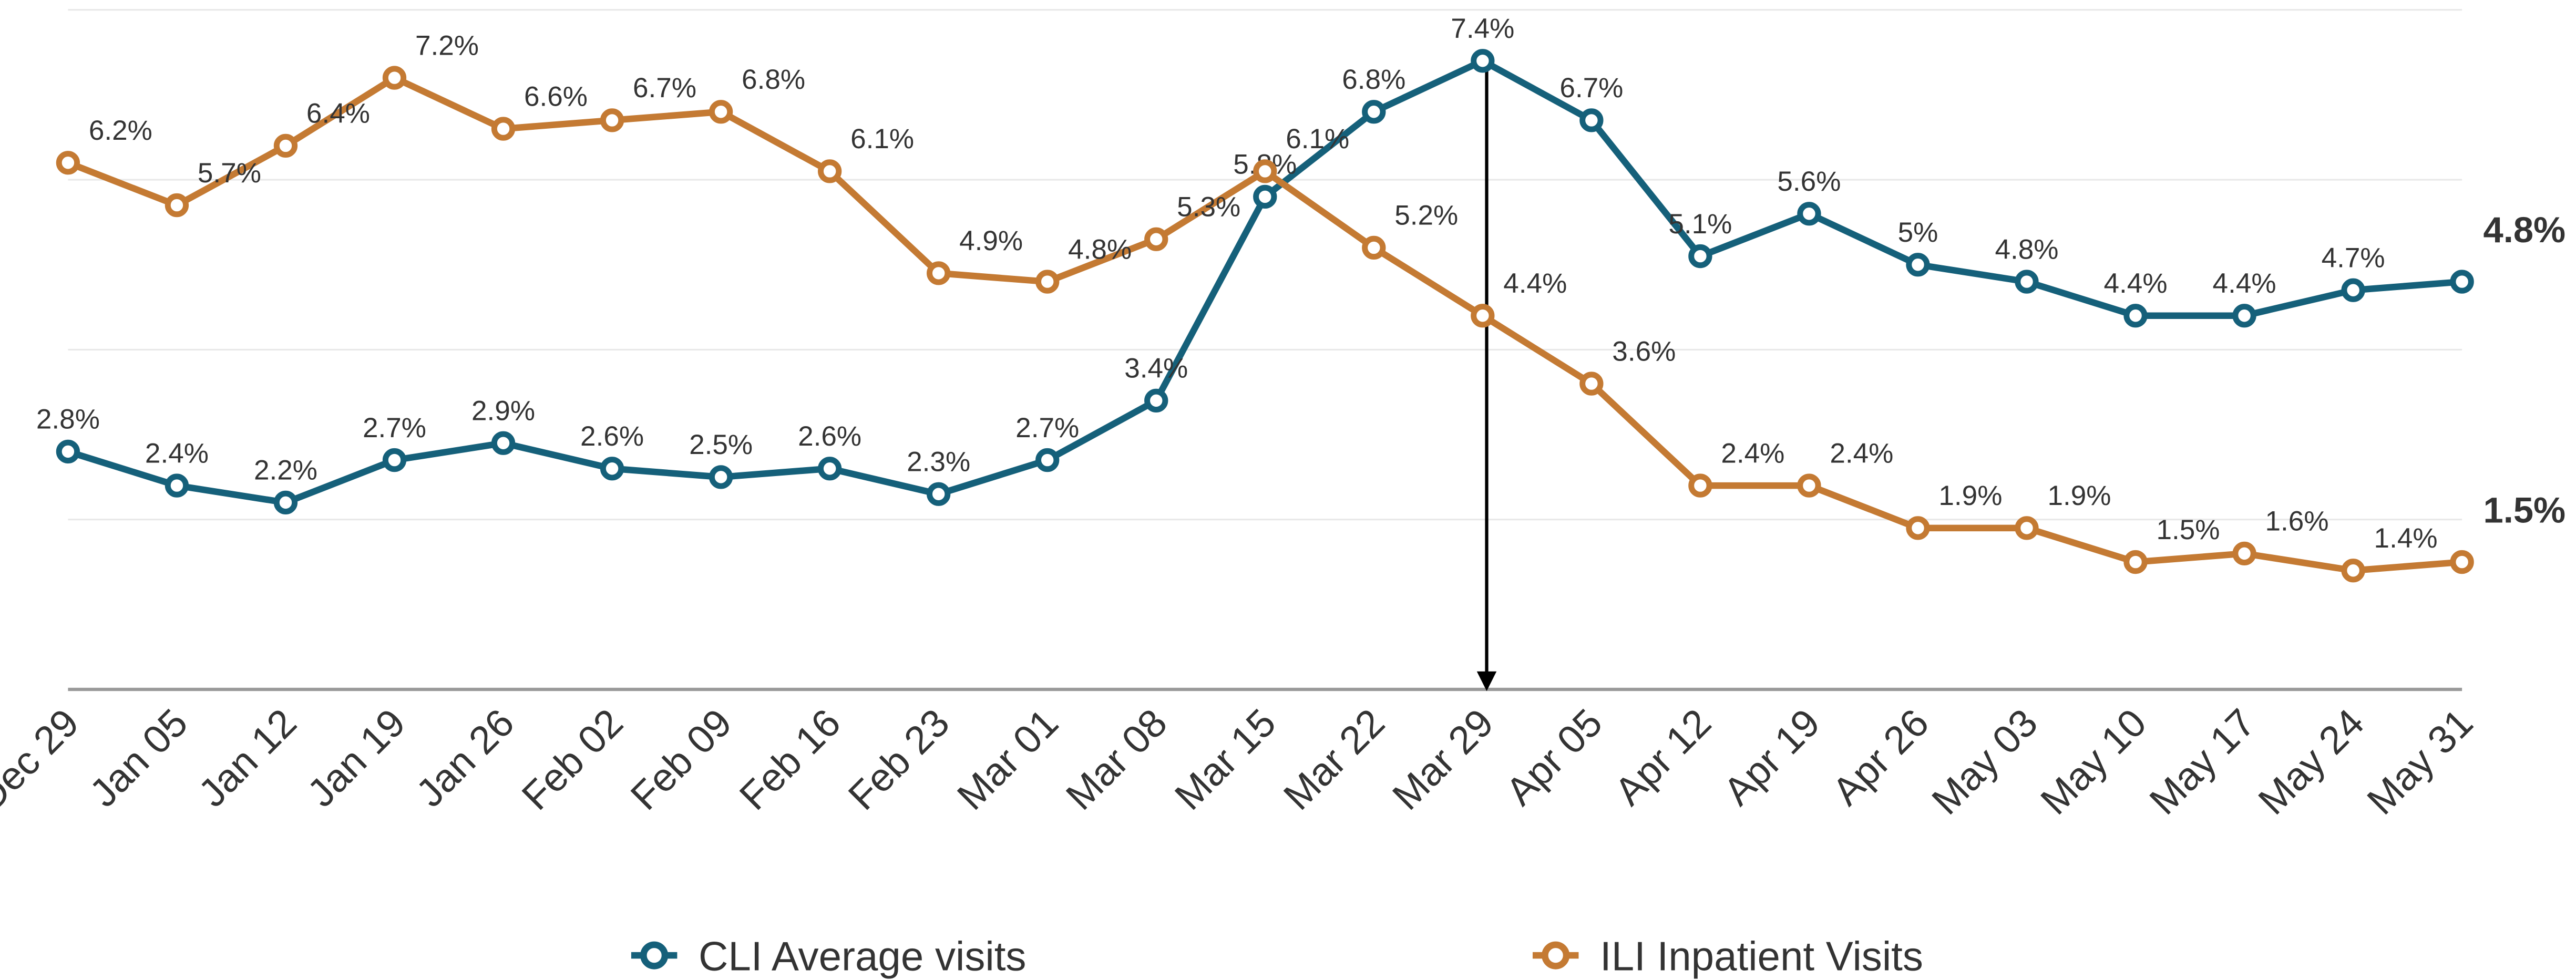 This screenshot has width=2576, height=980. Describe the element at coordinates (2419, 762) in the screenshot. I see `x-tick-label: May 31` at that location.